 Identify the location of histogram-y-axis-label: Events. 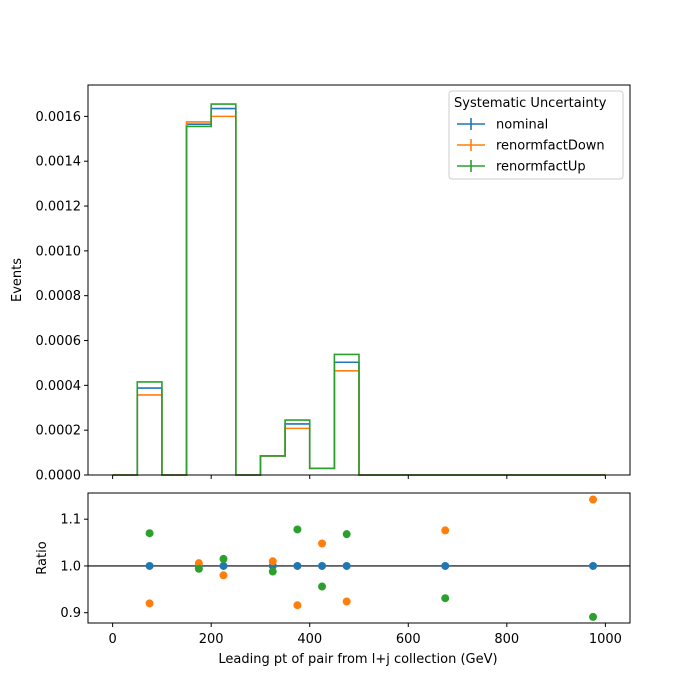
(17, 280).